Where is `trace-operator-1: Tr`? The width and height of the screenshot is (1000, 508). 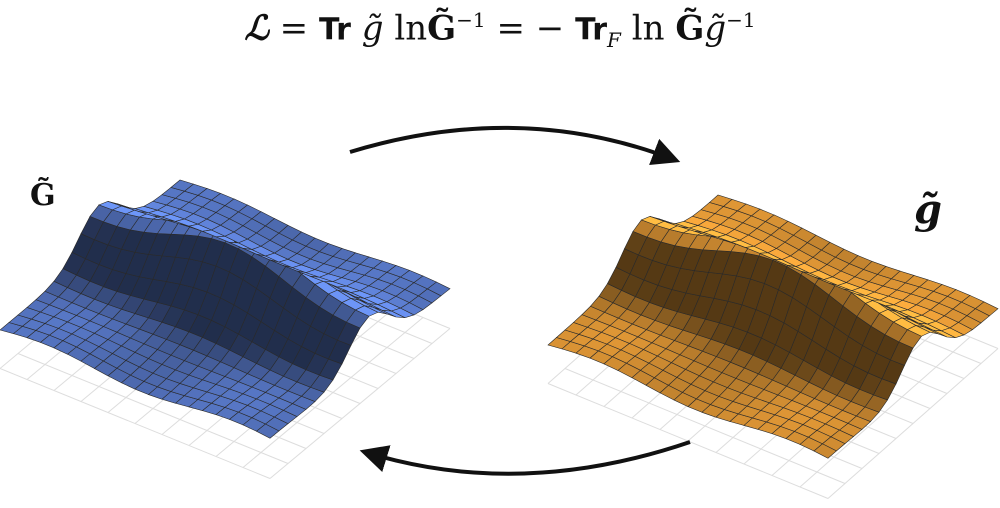
trace-operator-1: Tr is located at coordinates (334, 30).